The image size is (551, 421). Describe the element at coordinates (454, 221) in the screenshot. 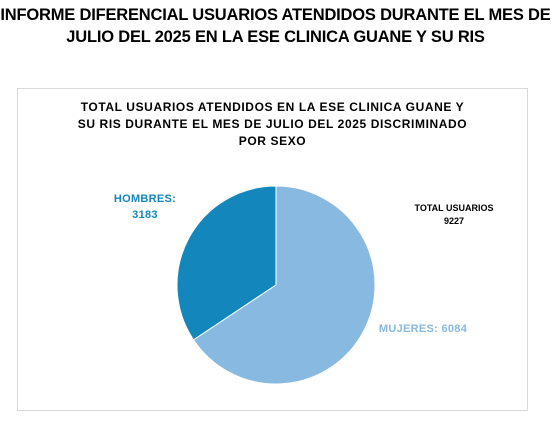

I see `total-users-value: 9227` at that location.